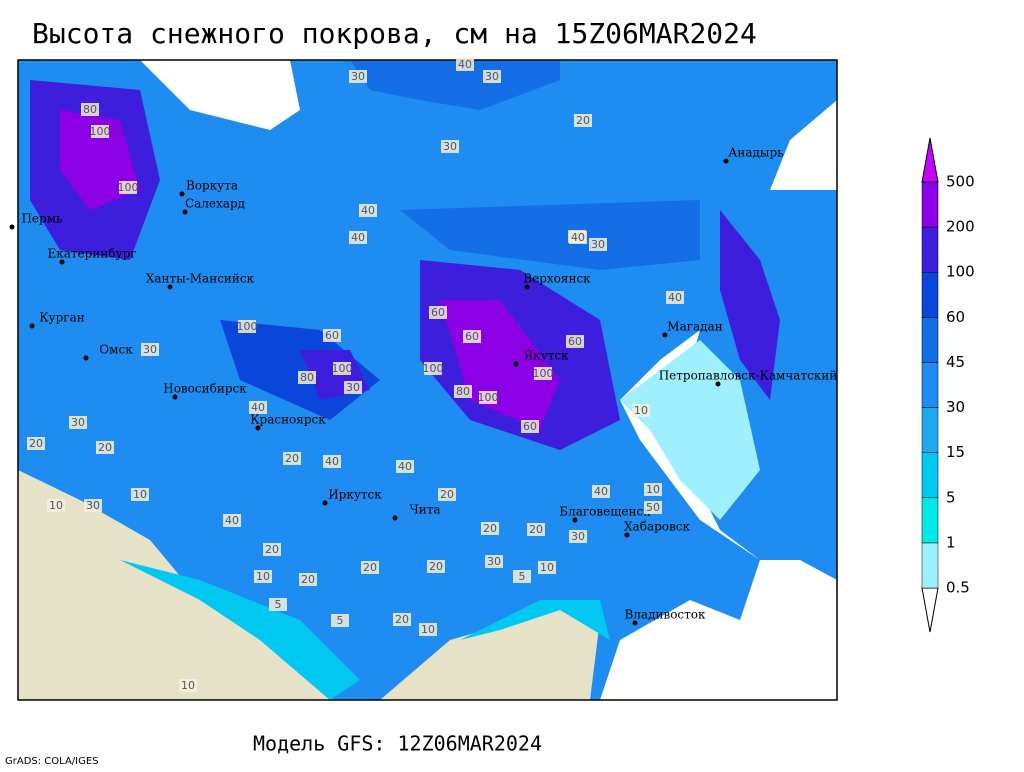 The height and width of the screenshot is (772, 1024). I want to click on credit: GrADS: COLA/IGES, so click(52, 761).